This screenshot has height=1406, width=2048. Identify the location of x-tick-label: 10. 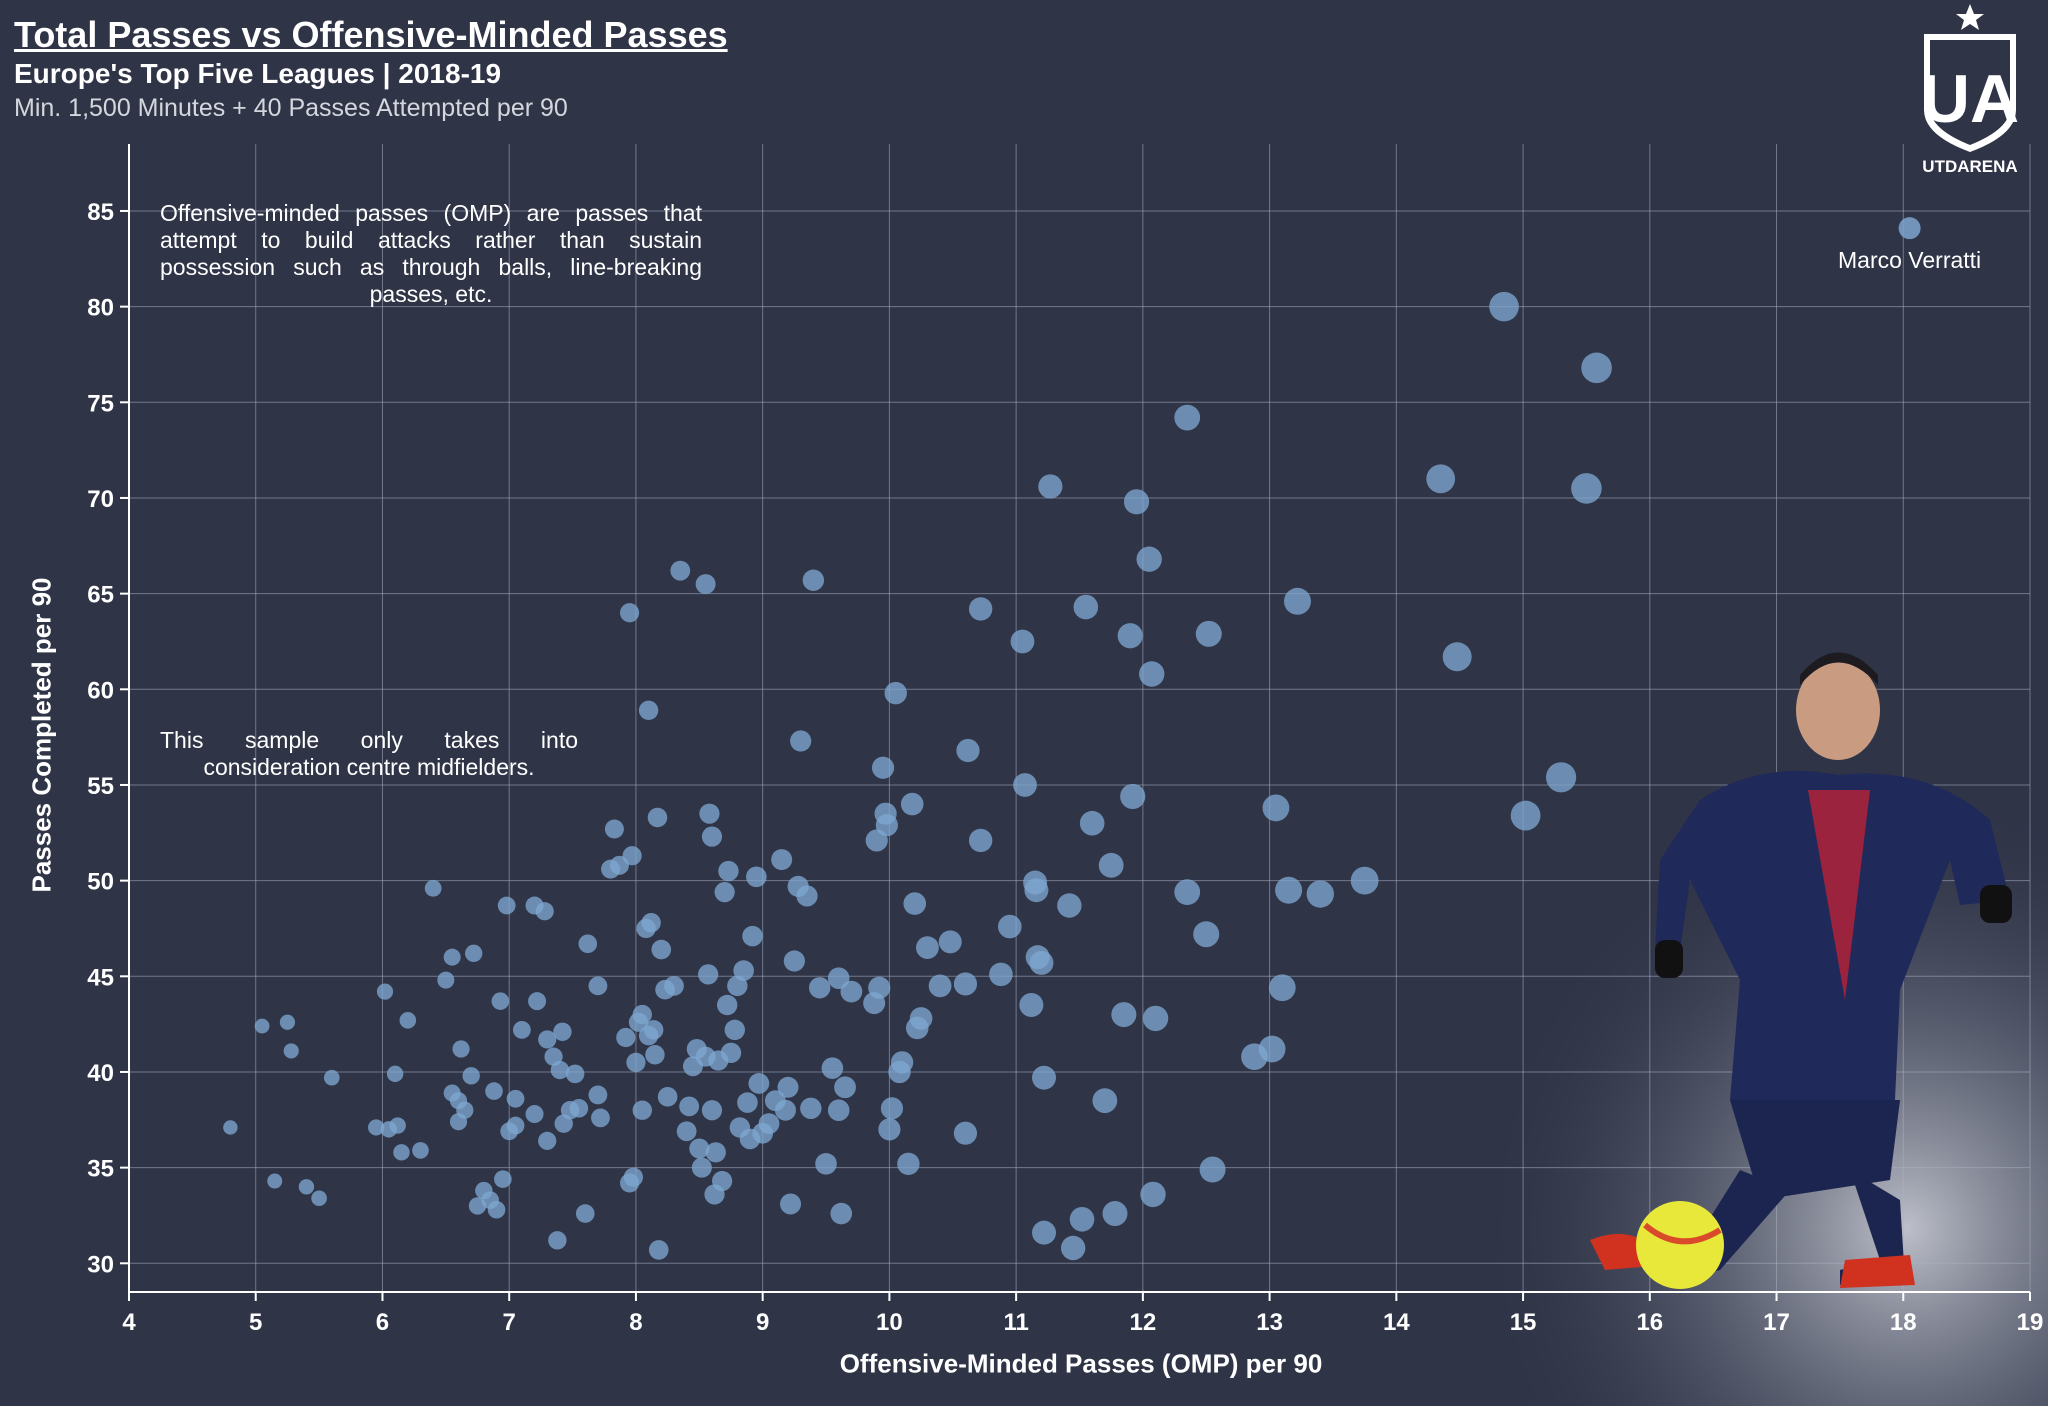
(889, 1322).